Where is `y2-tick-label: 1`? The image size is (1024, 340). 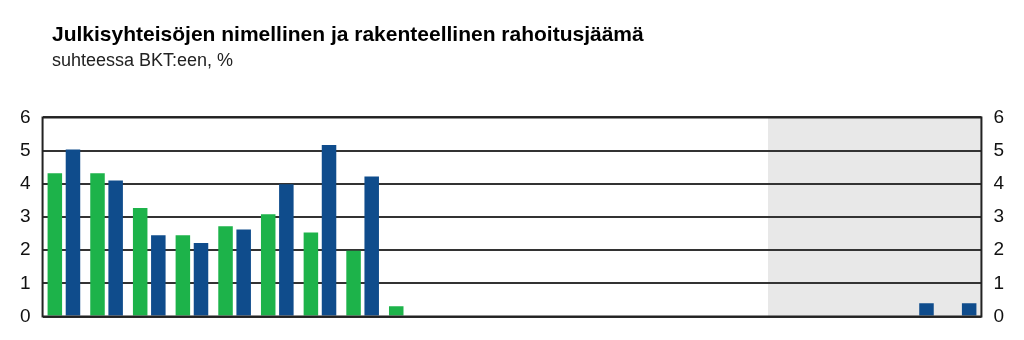
y2-tick-label: 1 is located at coordinates (999, 282).